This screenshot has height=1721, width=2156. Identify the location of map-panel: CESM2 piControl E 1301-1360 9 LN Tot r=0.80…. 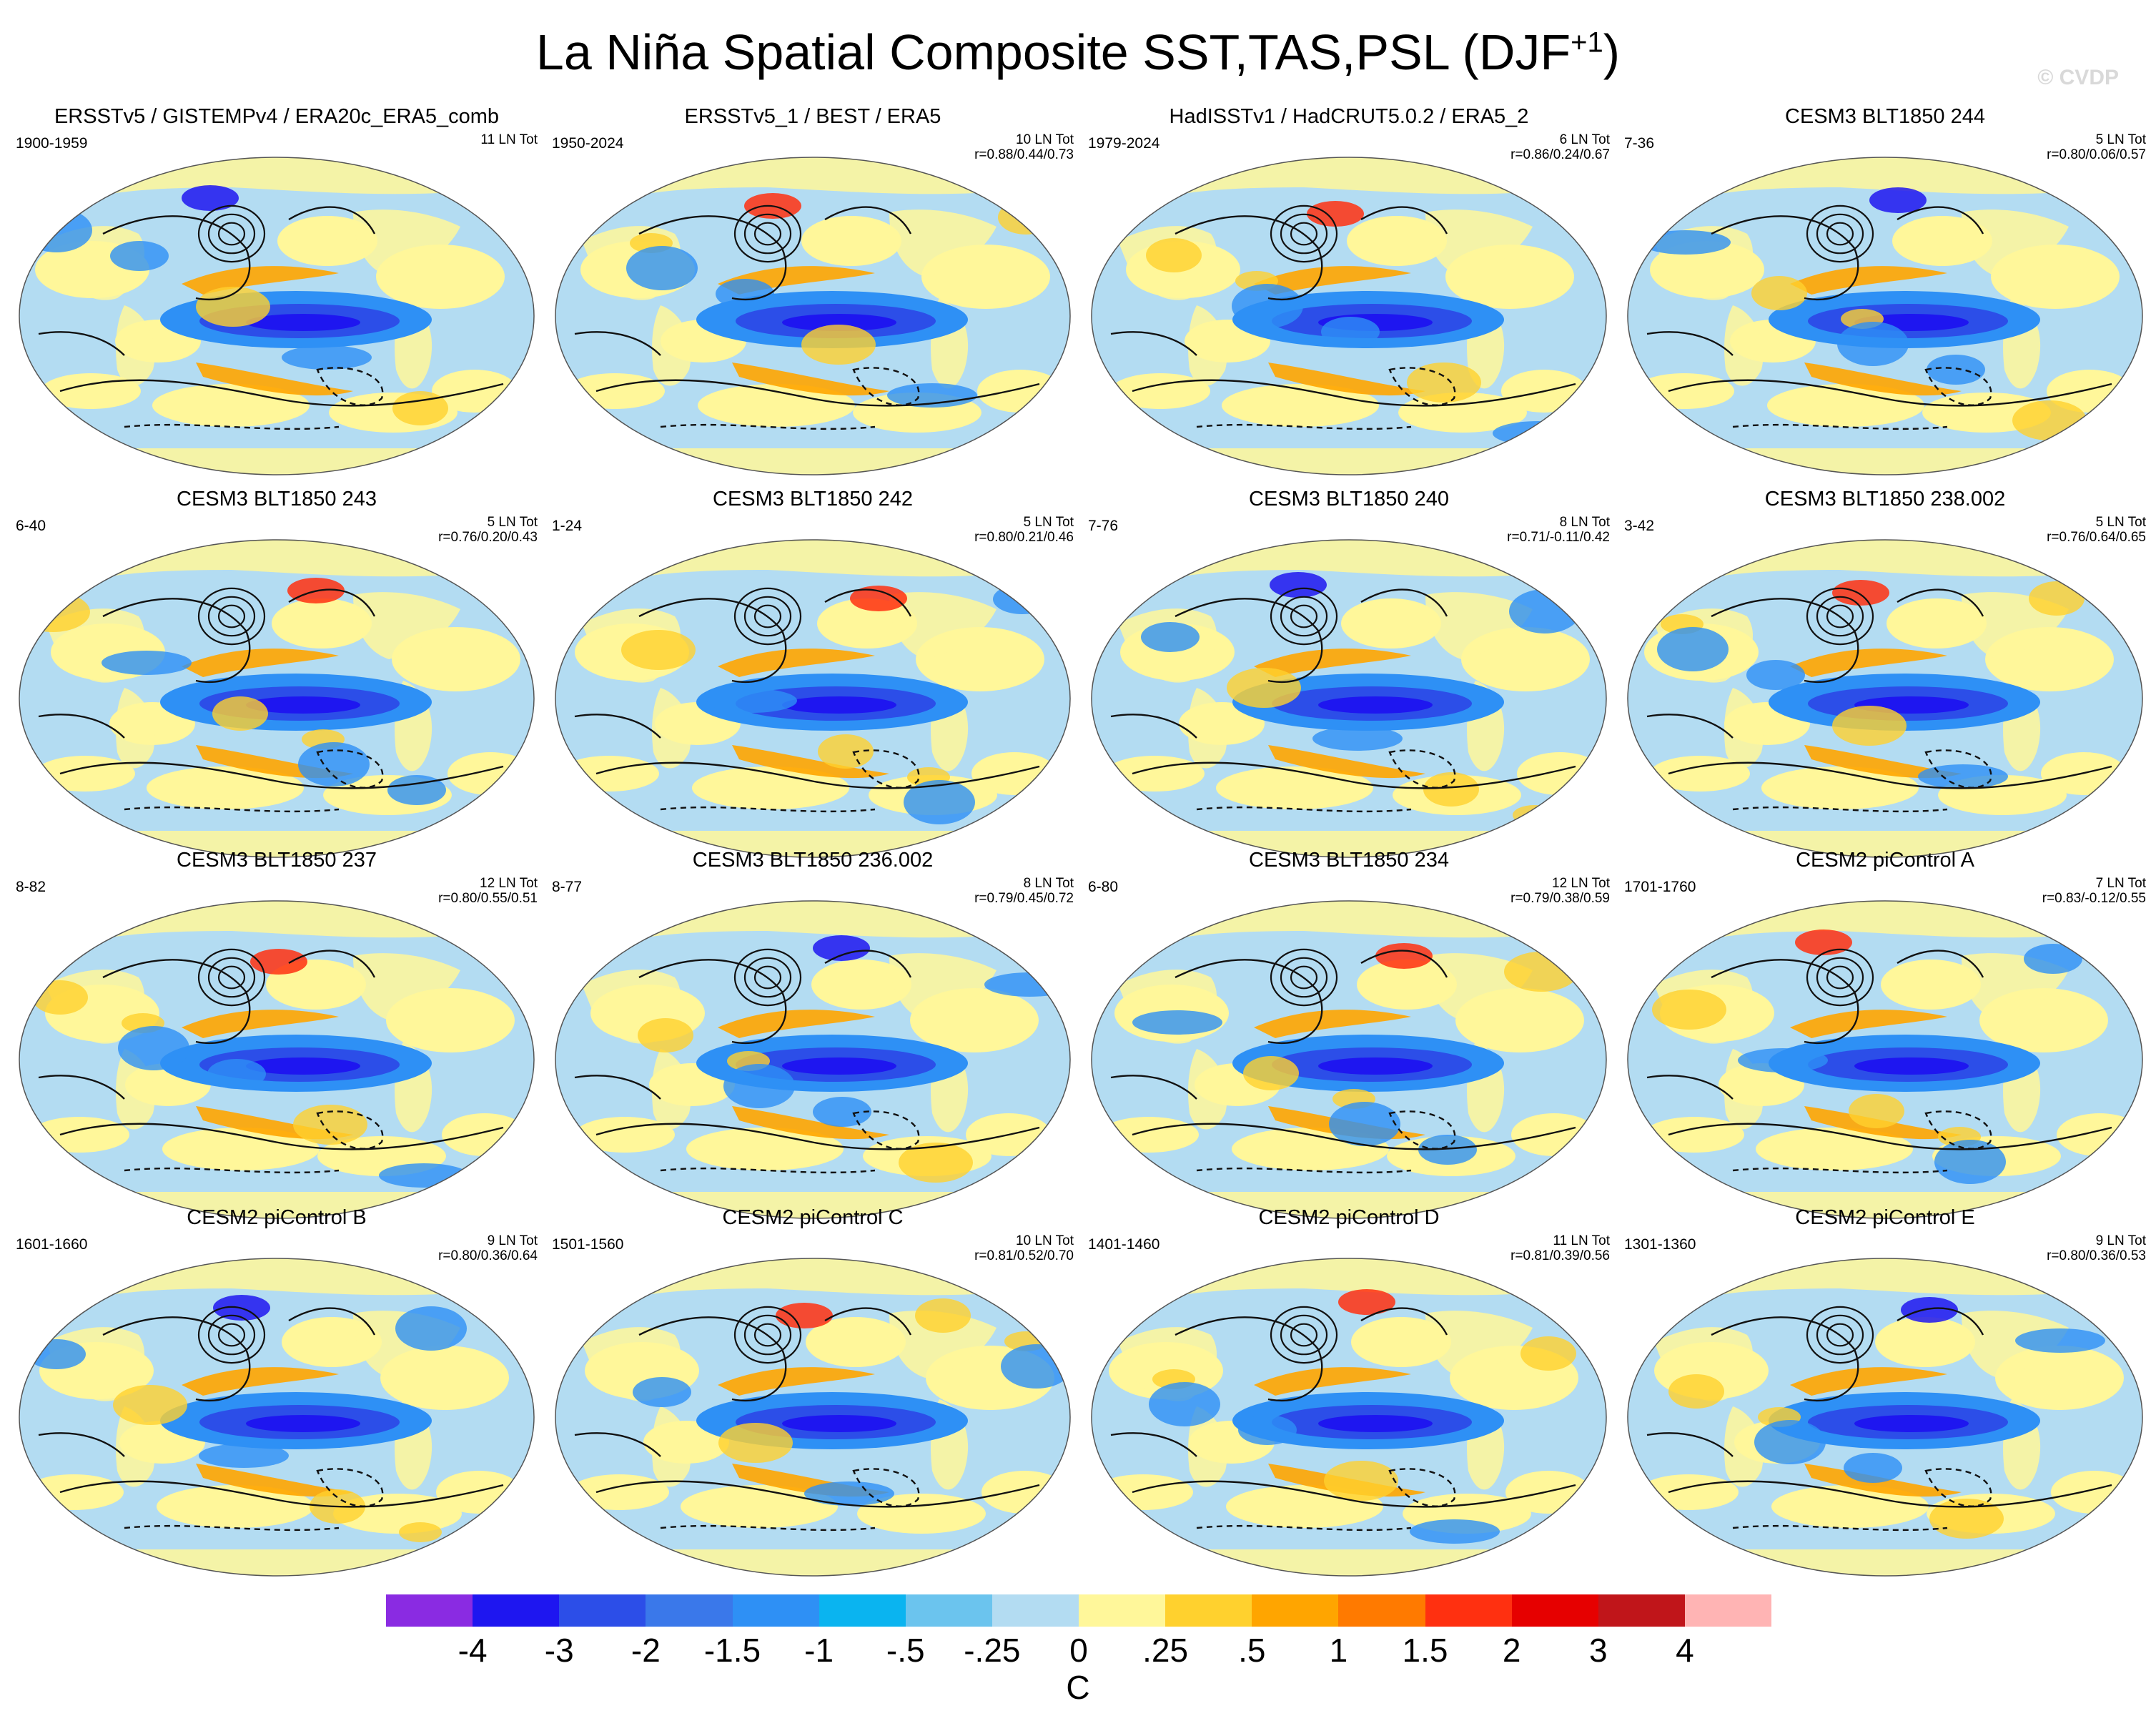
(1885, 1395).